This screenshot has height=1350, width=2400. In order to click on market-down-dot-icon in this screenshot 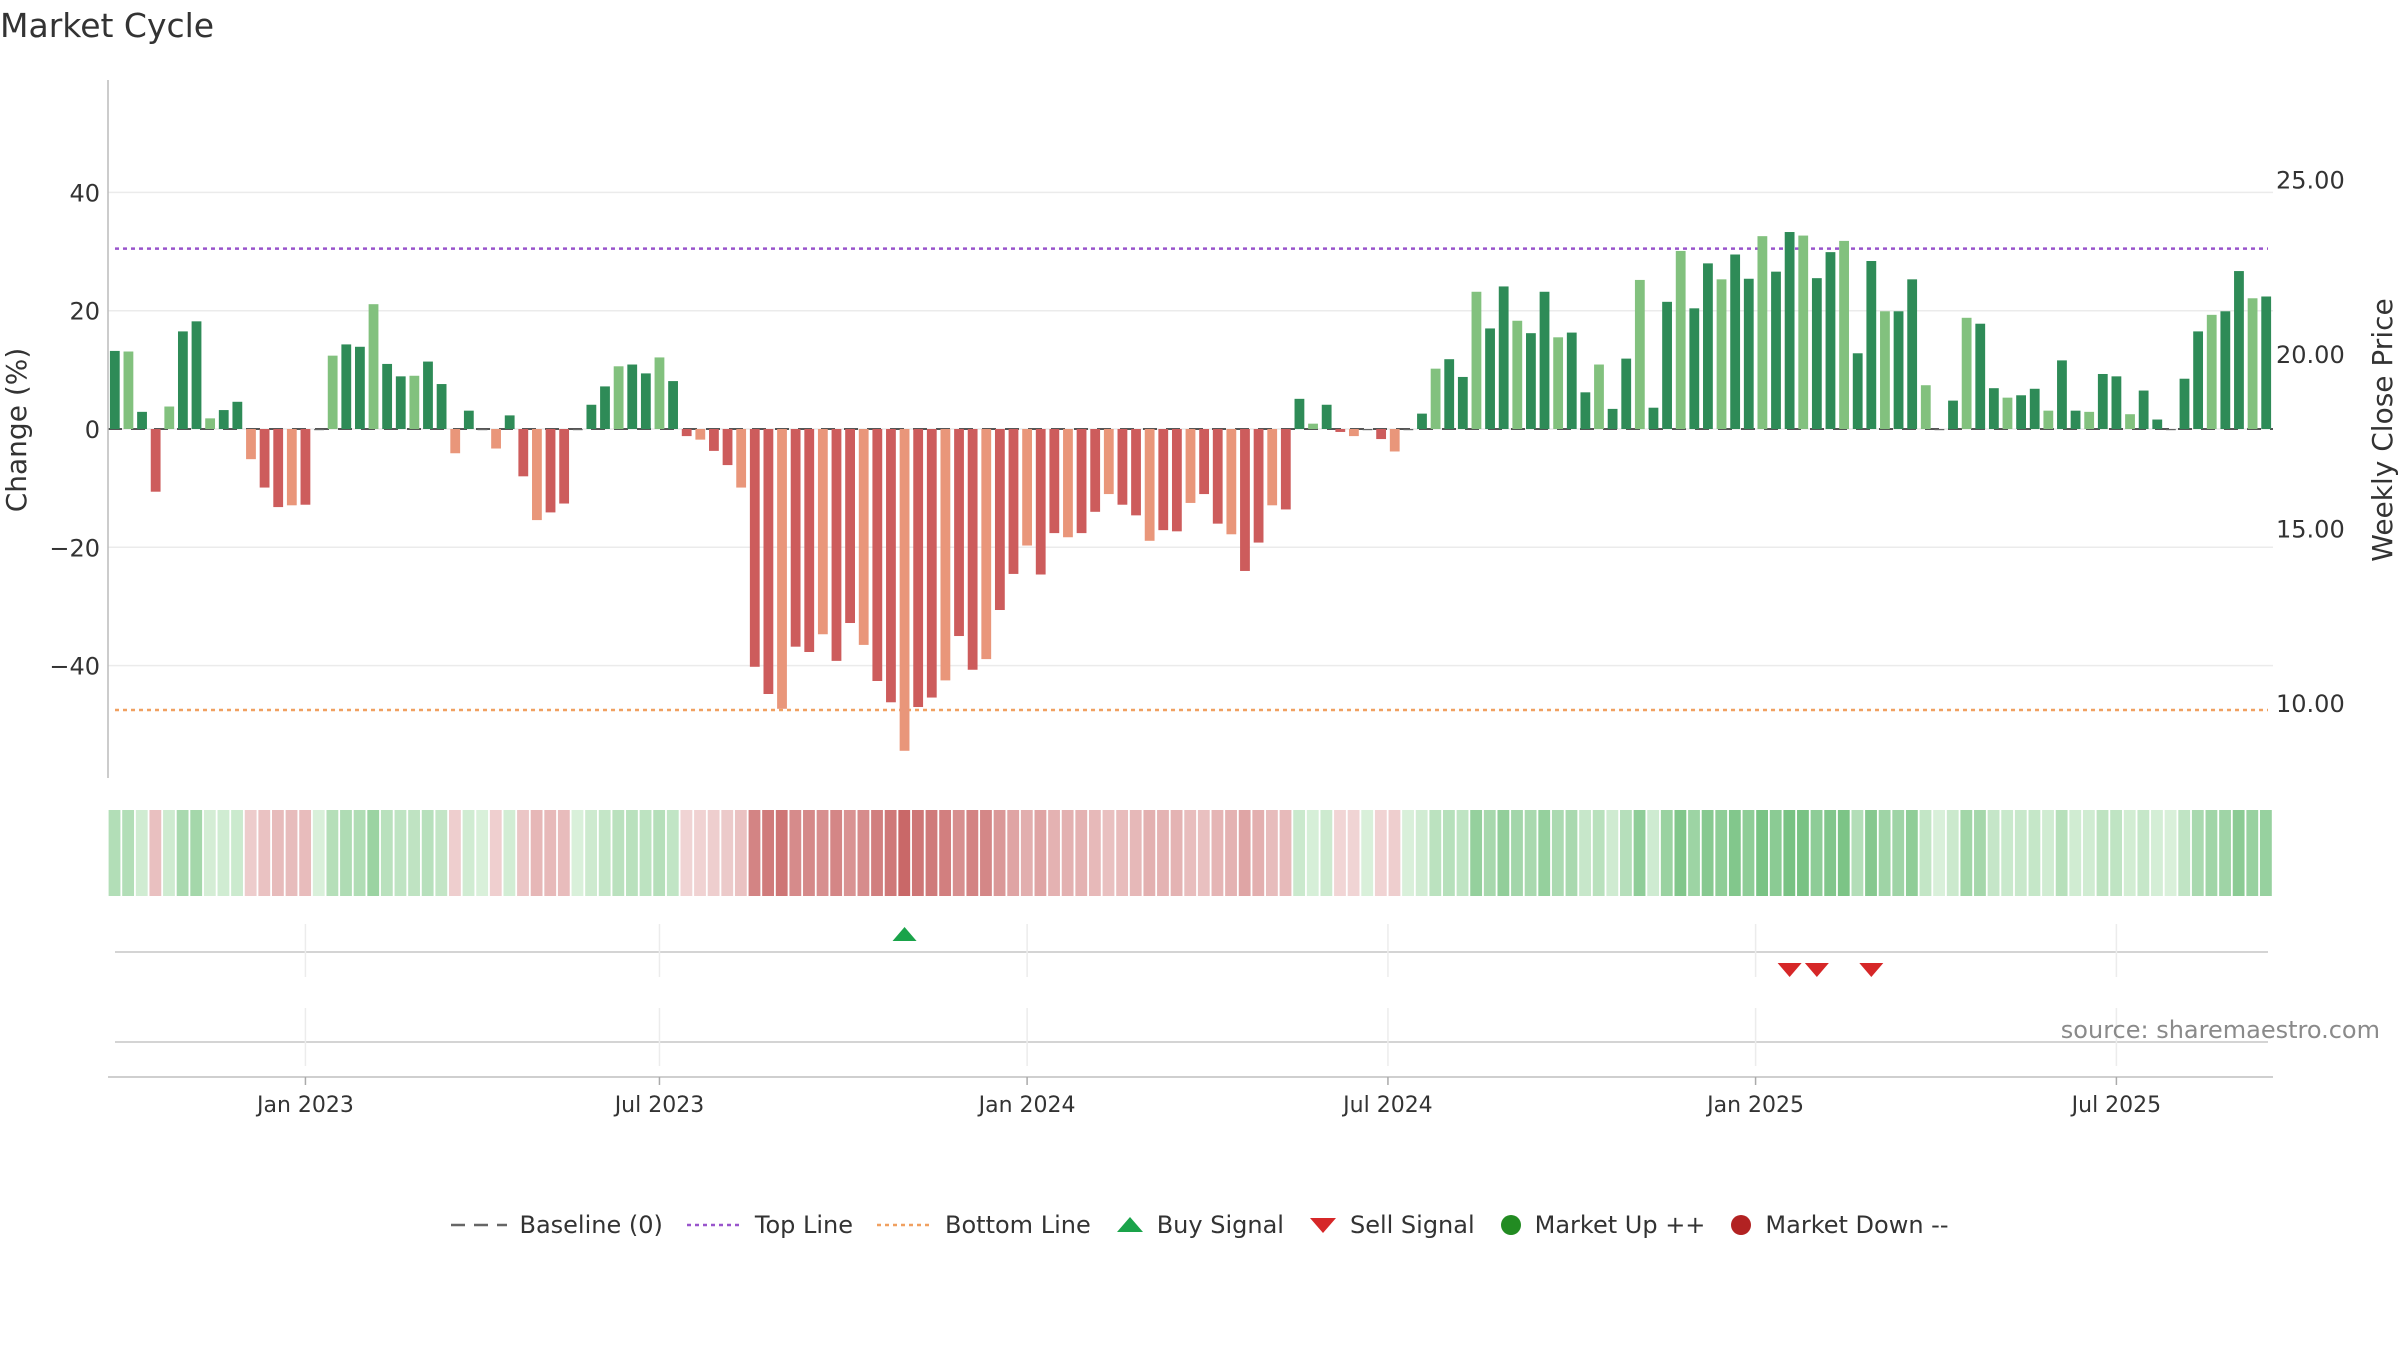, I will do `click(1741, 1225)`.